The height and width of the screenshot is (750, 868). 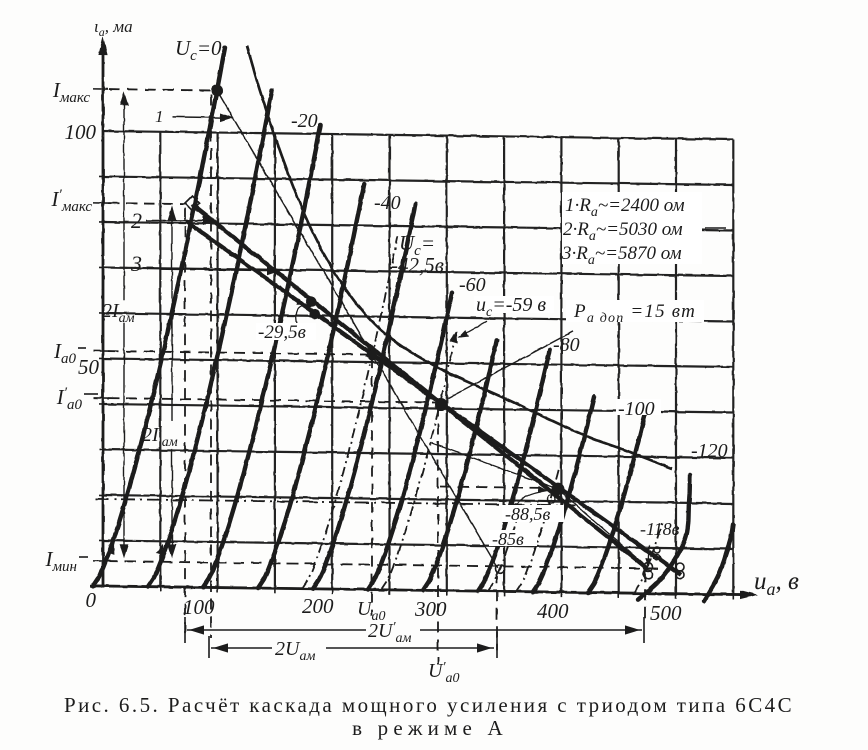 What do you see at coordinates (430, 609) in the screenshot?
I see `svg-text: 300` at bounding box center [430, 609].